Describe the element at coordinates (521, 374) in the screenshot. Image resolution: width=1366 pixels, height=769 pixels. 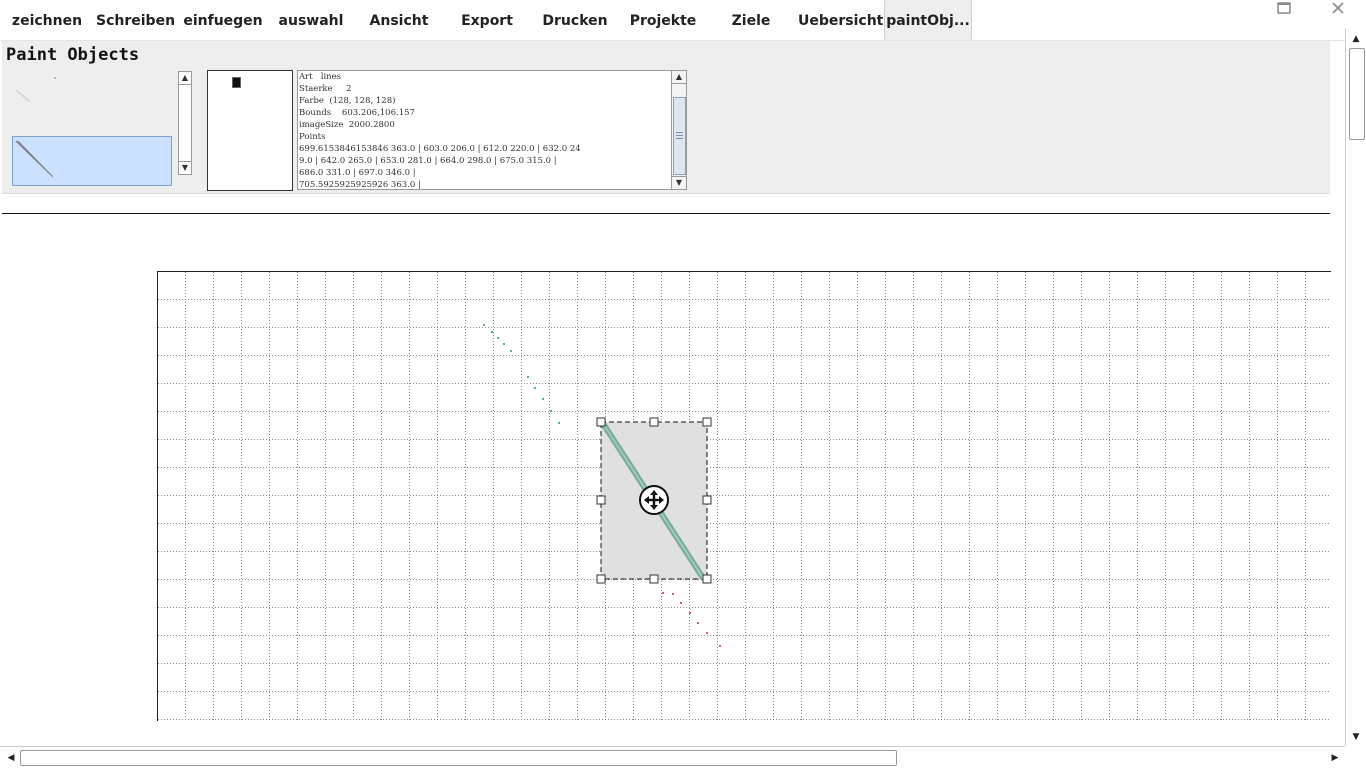
I see `dotted-trail-upper` at that location.